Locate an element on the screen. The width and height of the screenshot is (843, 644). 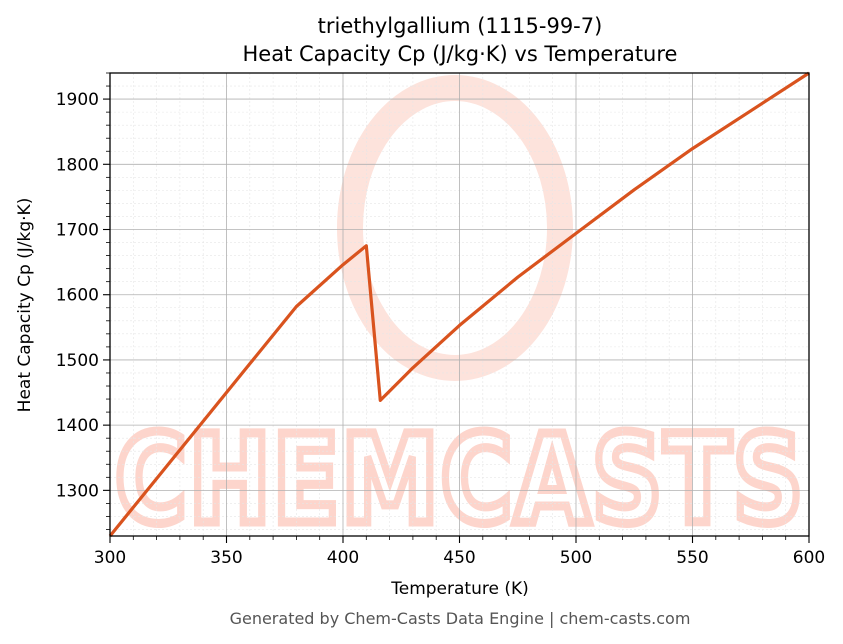
x-tick-label: 600 is located at coordinates (809, 558).